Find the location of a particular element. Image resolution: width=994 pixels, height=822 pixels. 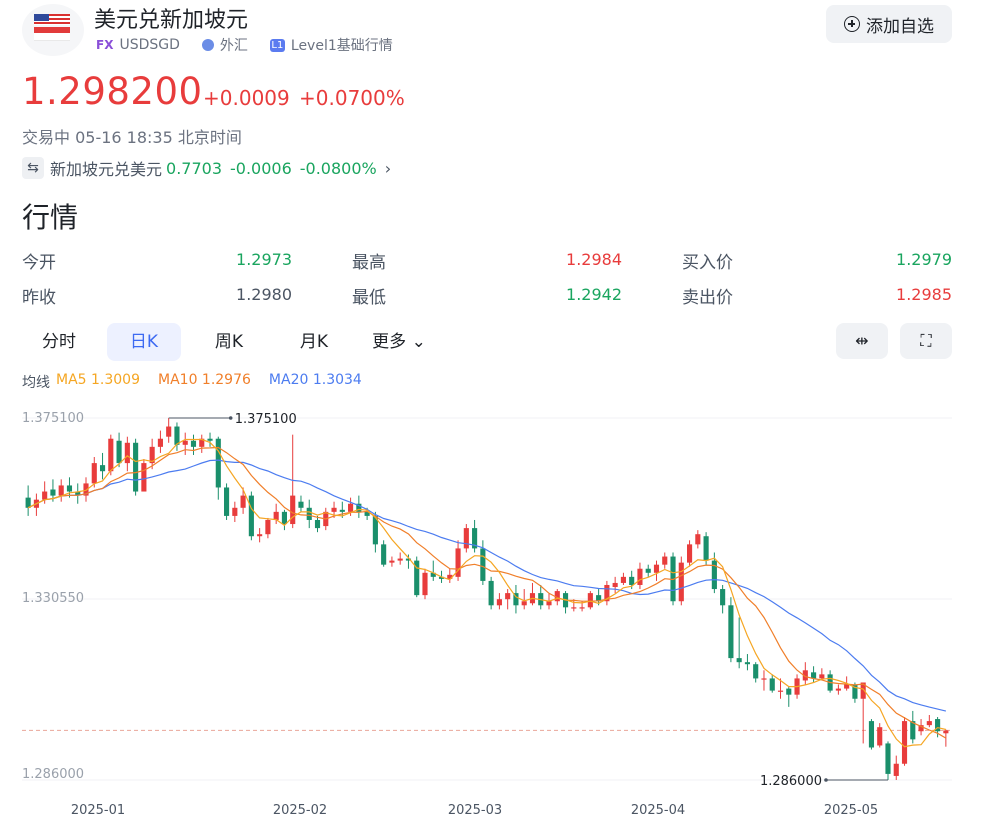

ma-label: 均线 is located at coordinates (36, 383).